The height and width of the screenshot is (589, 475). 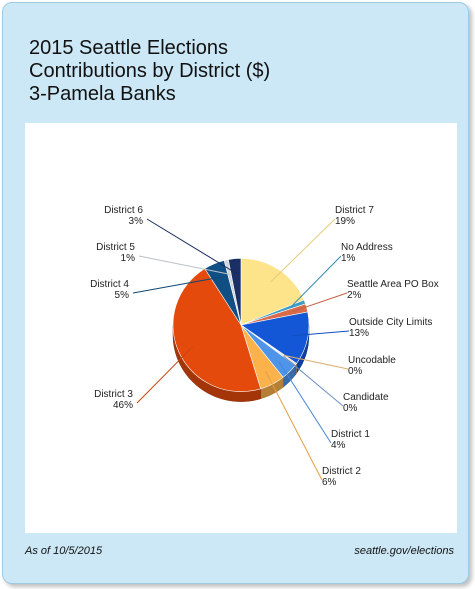 I want to click on slice-label-district-7: District 7, so click(x=354, y=210).